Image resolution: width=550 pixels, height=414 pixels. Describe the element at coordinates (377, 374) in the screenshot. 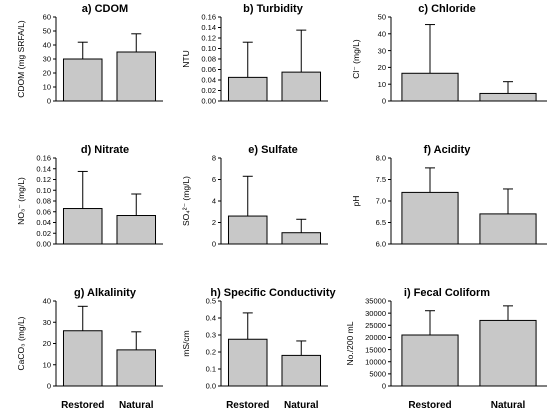

I see `panel-9-ytick-label: 5000` at that location.